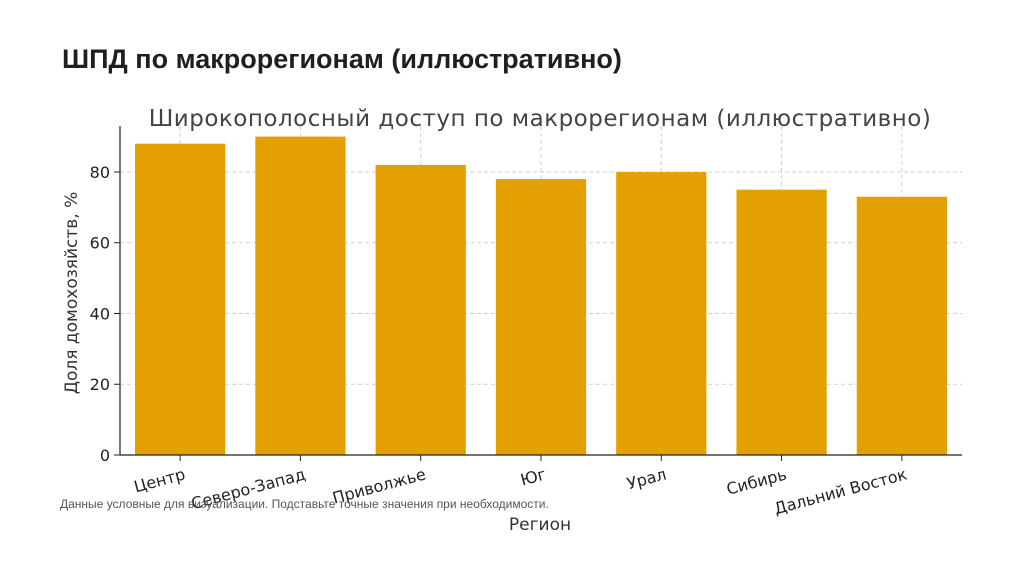  Describe the element at coordinates (72, 293) in the screenshot. I see `y-axis-label: Доля домохозяйств, %` at that location.